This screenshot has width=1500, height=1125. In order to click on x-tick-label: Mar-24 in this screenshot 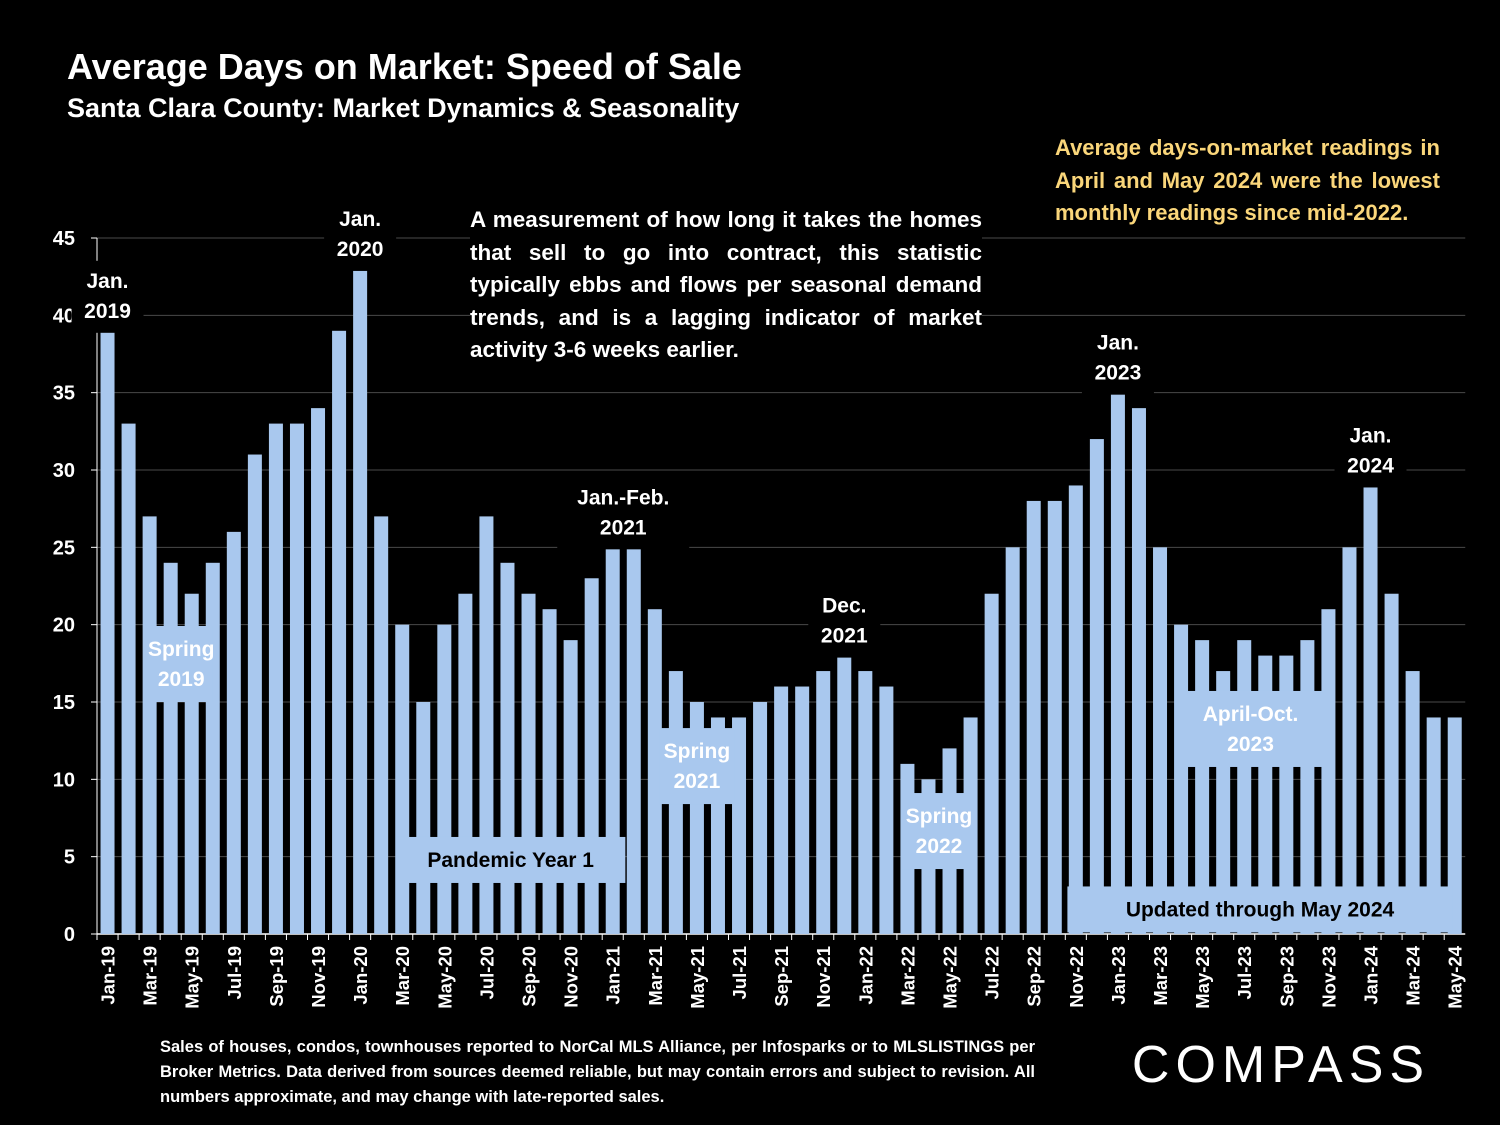, I will do `click(1413, 975)`.